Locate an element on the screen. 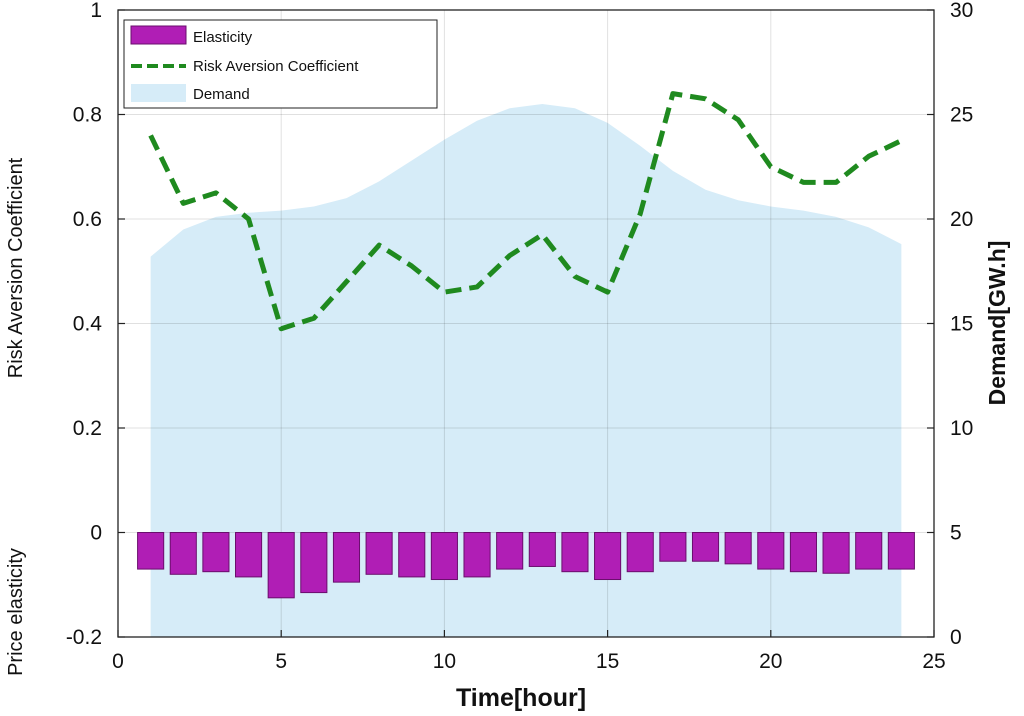 The height and width of the screenshot is (716, 1024). y-right-tick-label: 5 is located at coordinates (956, 533).